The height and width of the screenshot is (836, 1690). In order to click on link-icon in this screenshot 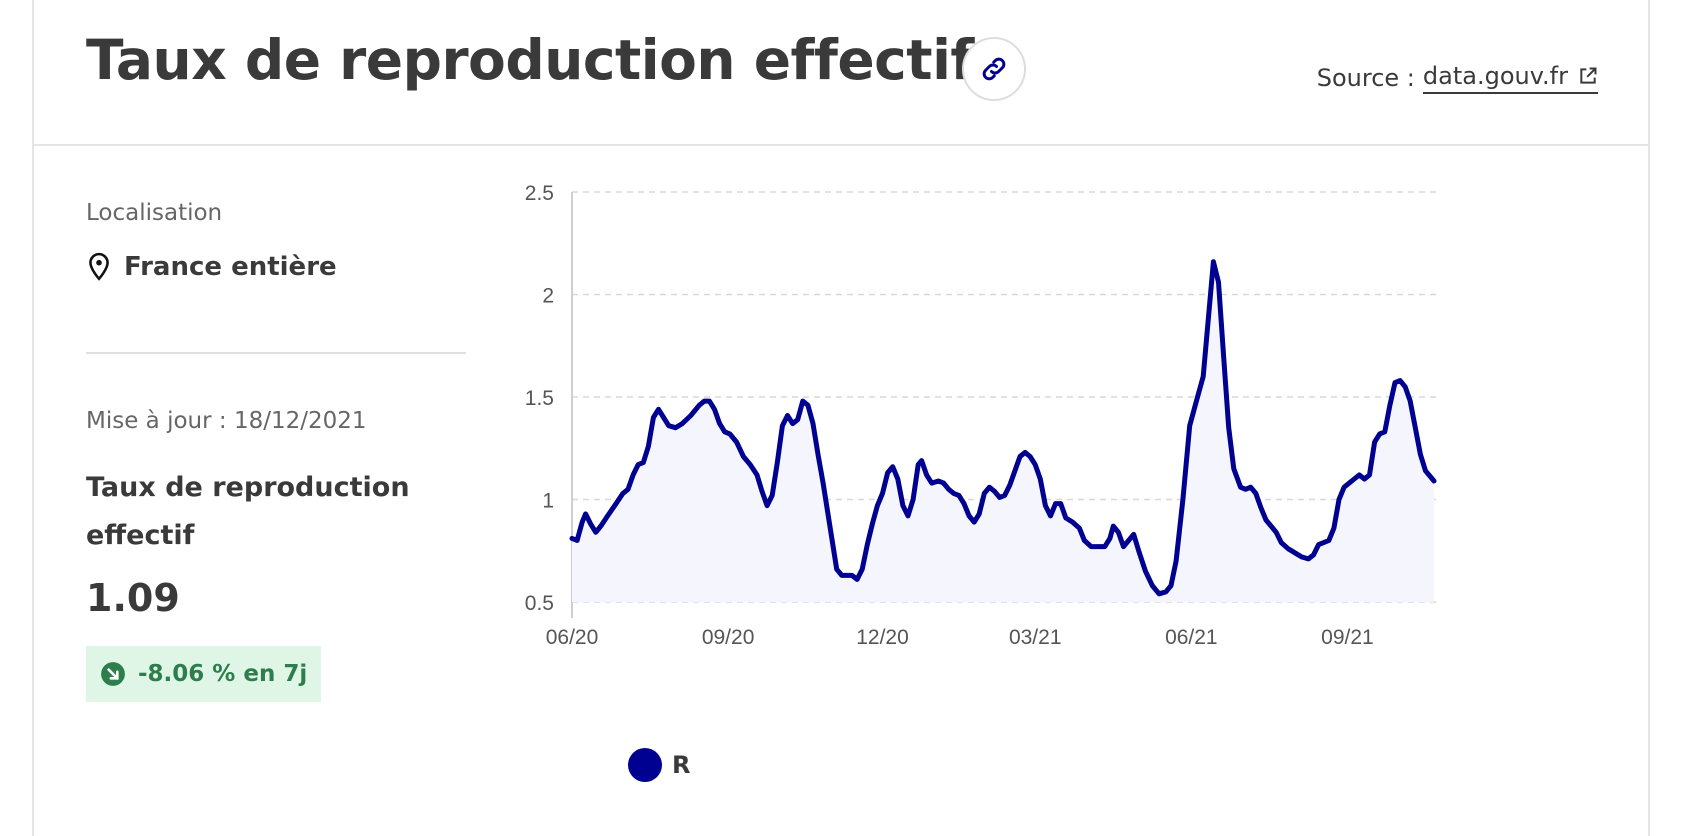, I will do `click(994, 69)`.